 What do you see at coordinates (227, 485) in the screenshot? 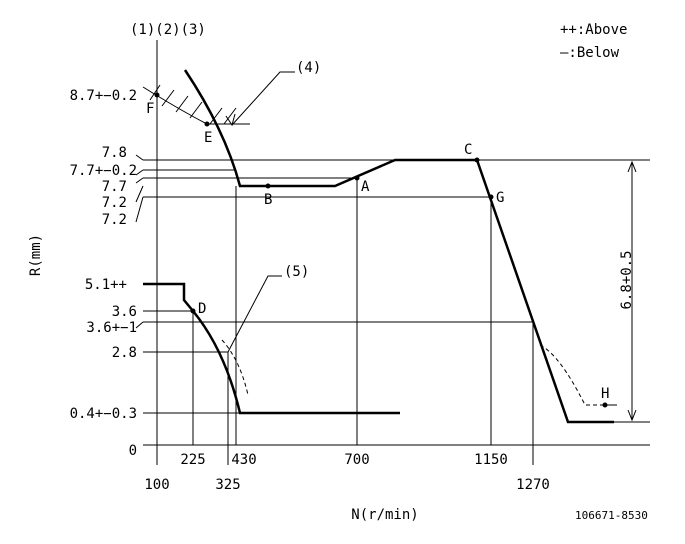
I see `x-label: 325` at bounding box center [227, 485].